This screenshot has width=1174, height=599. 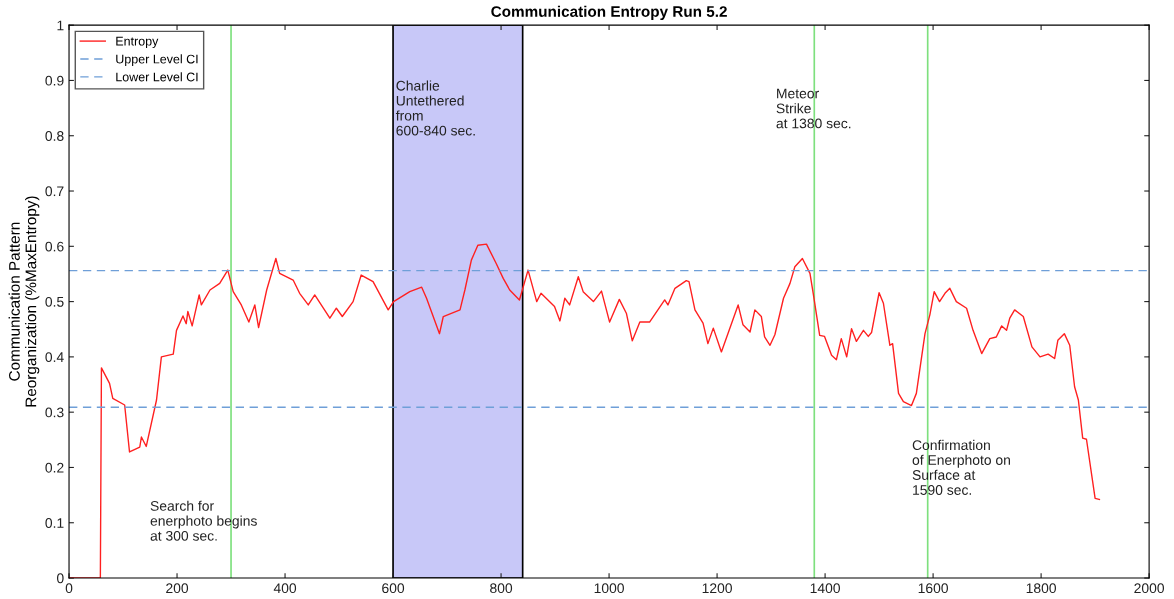 I want to click on annotation: Search for enerphoto begins at 300 sec., so click(x=203, y=520).